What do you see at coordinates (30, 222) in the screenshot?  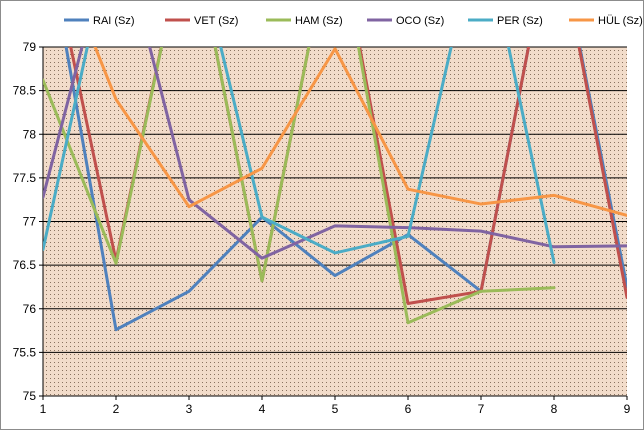 I see `y-tick-label: 77` at bounding box center [30, 222].